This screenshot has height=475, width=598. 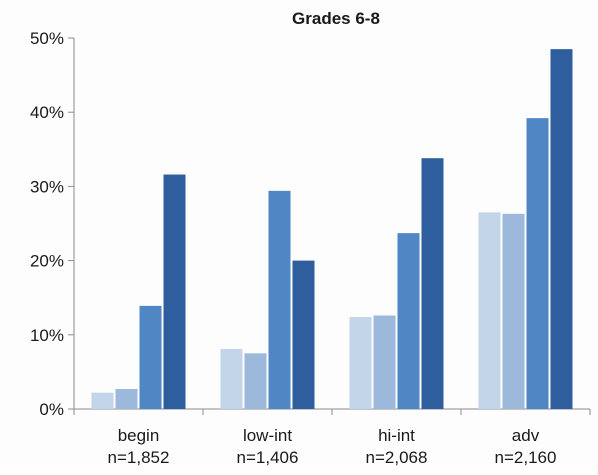 What do you see at coordinates (336, 18) in the screenshot?
I see `chart-title: Grades 6-8` at bounding box center [336, 18].